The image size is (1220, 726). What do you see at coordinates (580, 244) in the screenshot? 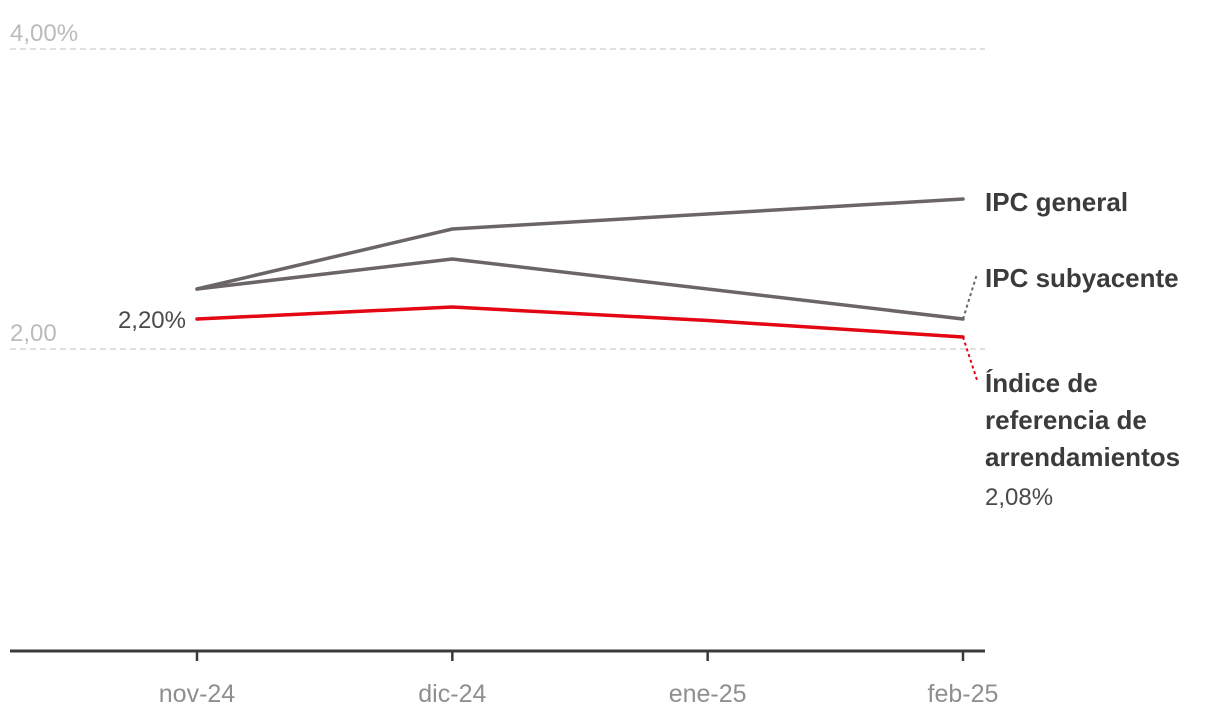
I see `series-line-ipc-general` at bounding box center [580, 244].